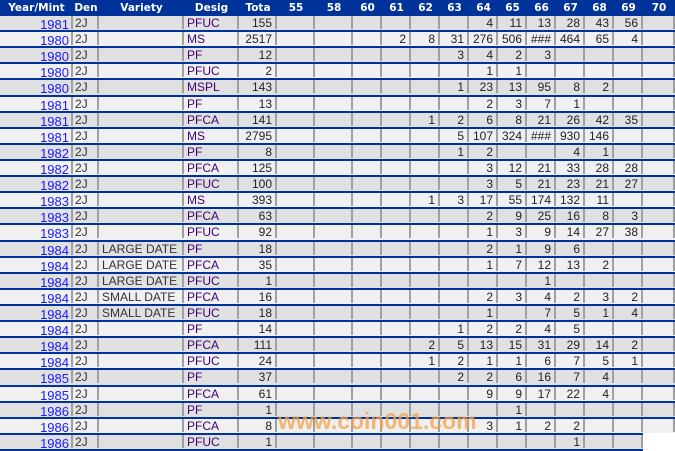 The image size is (675, 451). I want to click on header-grade-66: 66, so click(541, 8).